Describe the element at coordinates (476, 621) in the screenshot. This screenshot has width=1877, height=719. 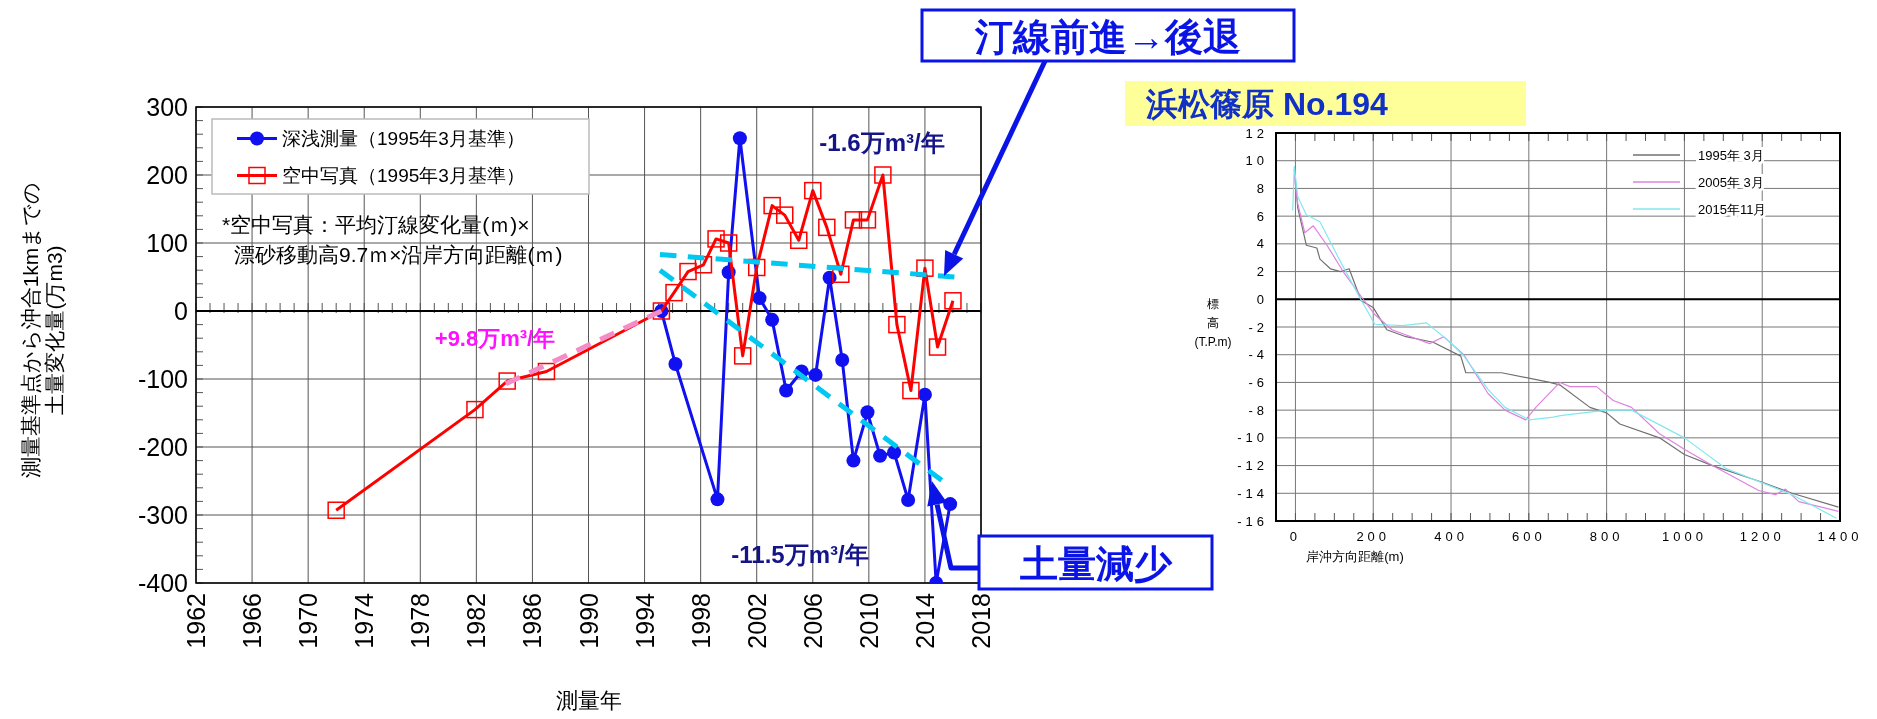
I see `x-tick-label: 1982` at that location.